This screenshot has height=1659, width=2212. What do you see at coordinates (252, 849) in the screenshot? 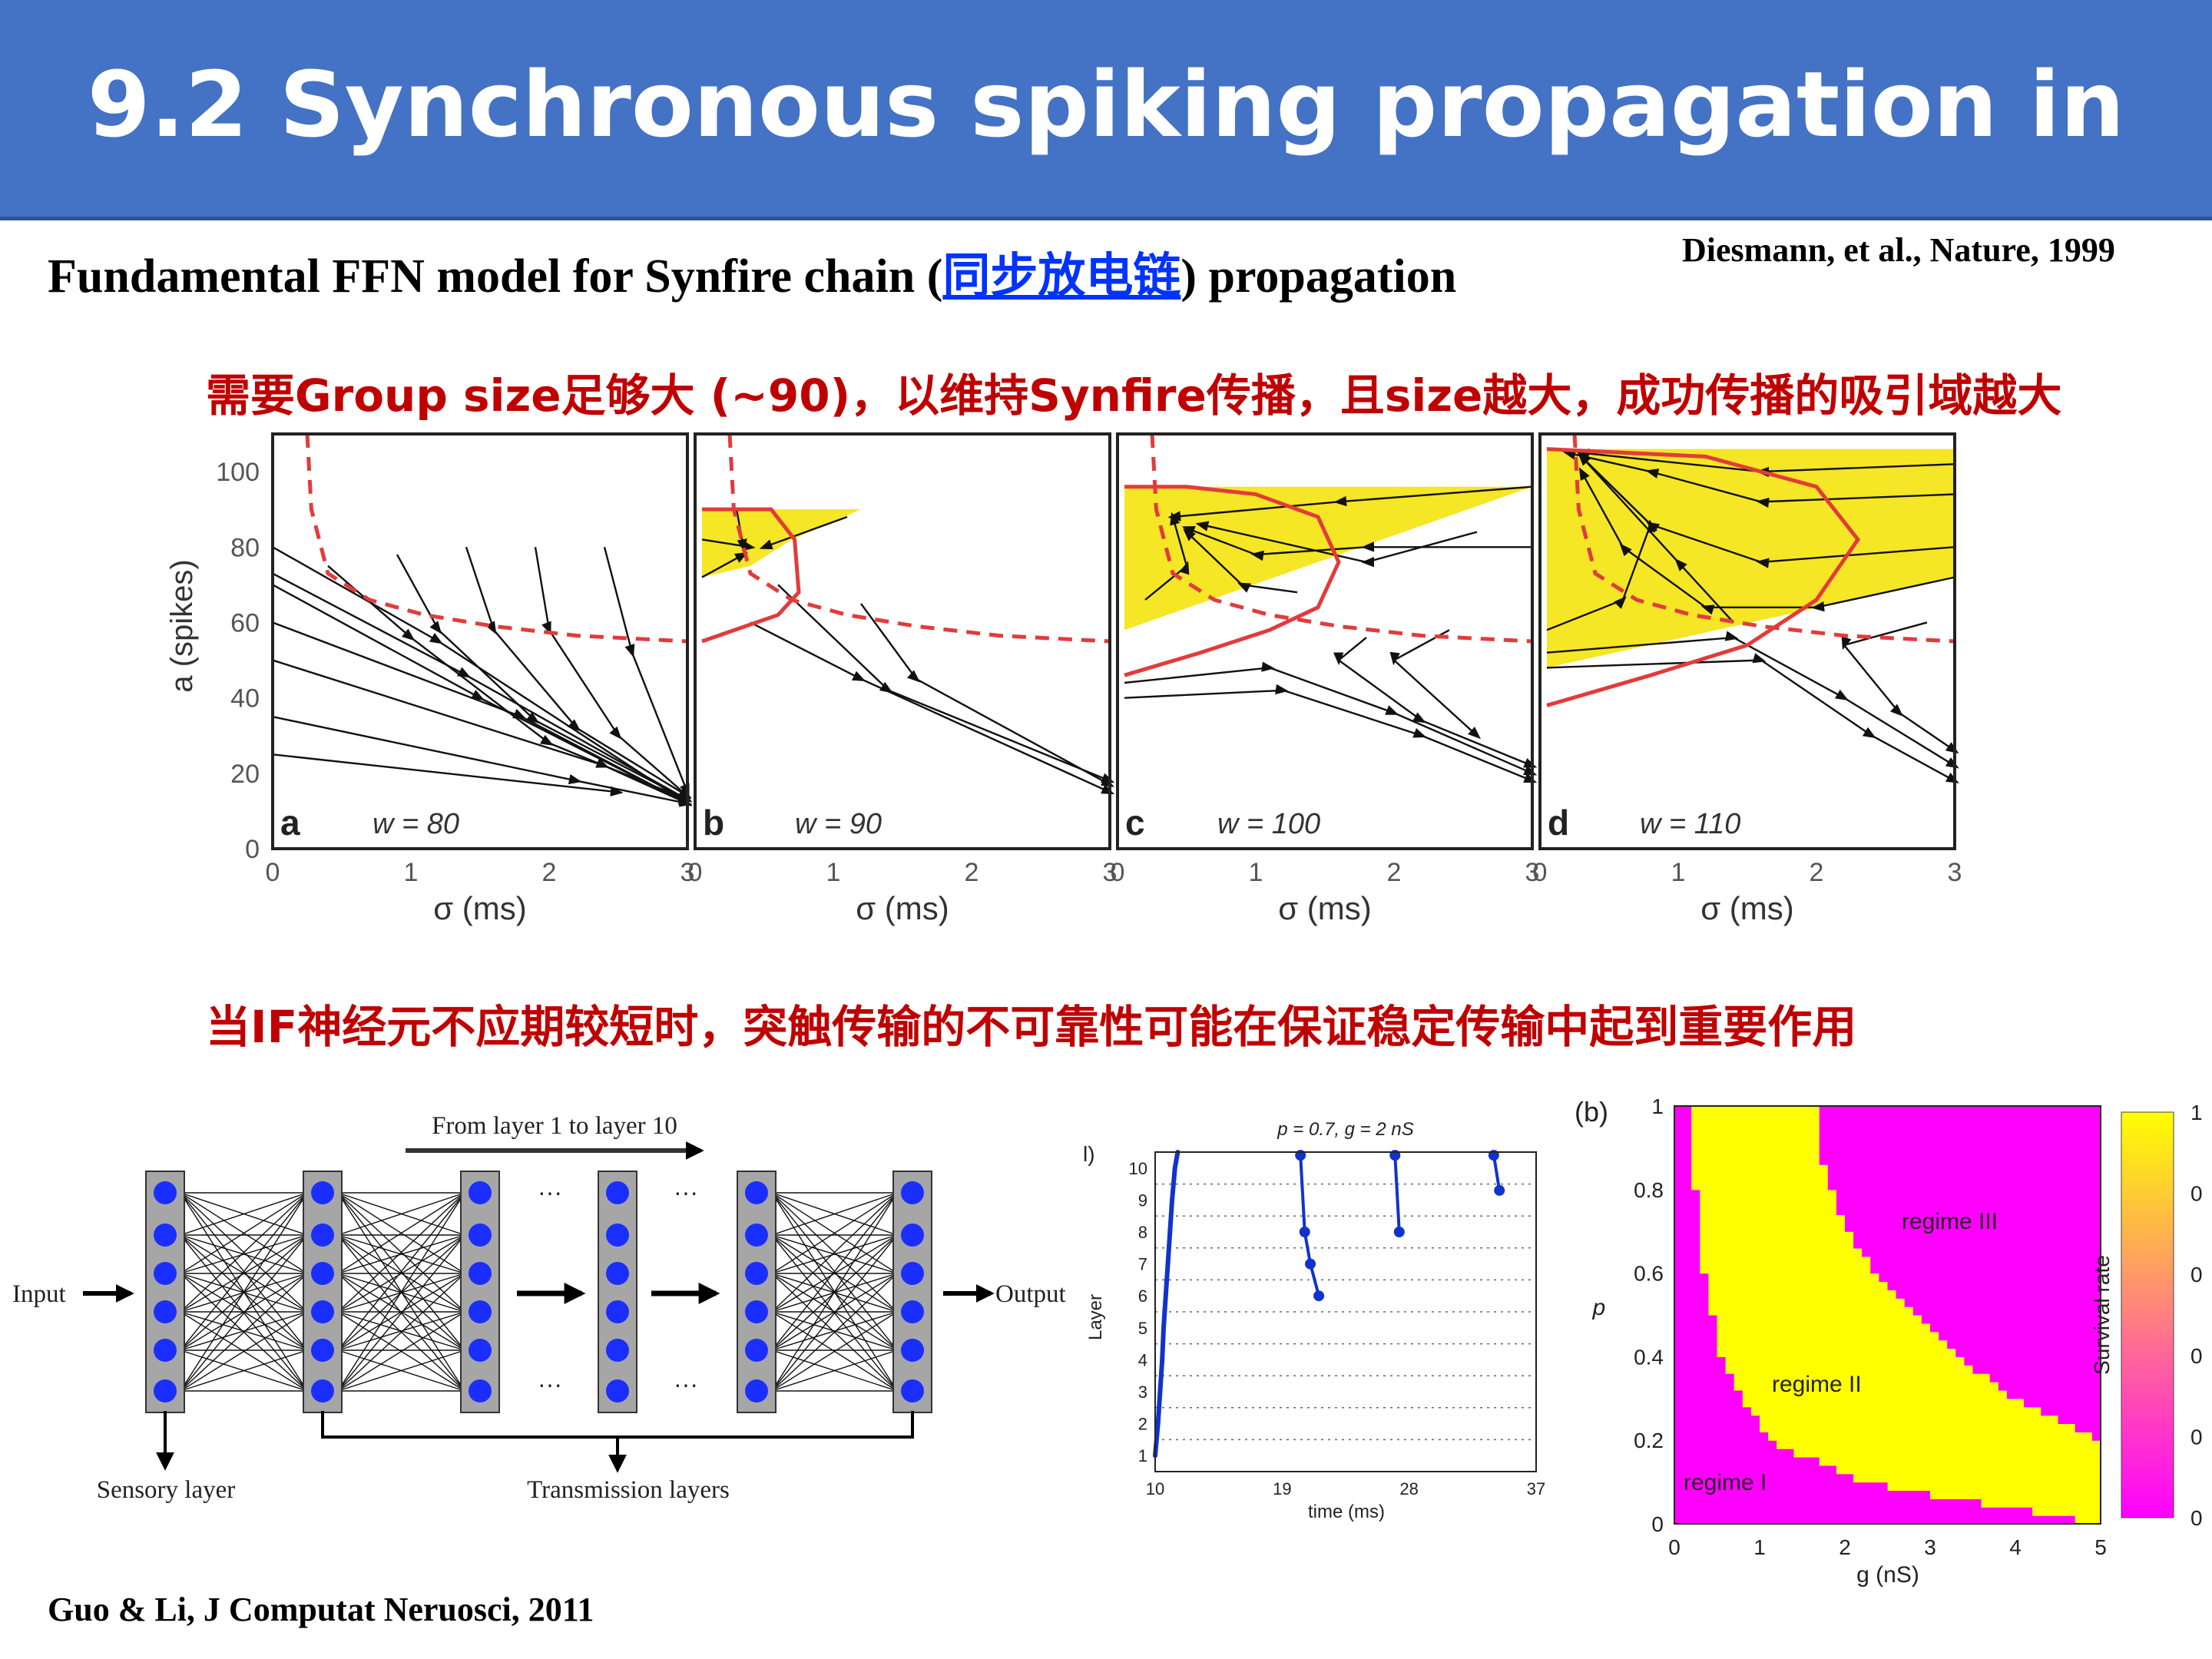
I see `y-tick-label: 0` at bounding box center [252, 849].